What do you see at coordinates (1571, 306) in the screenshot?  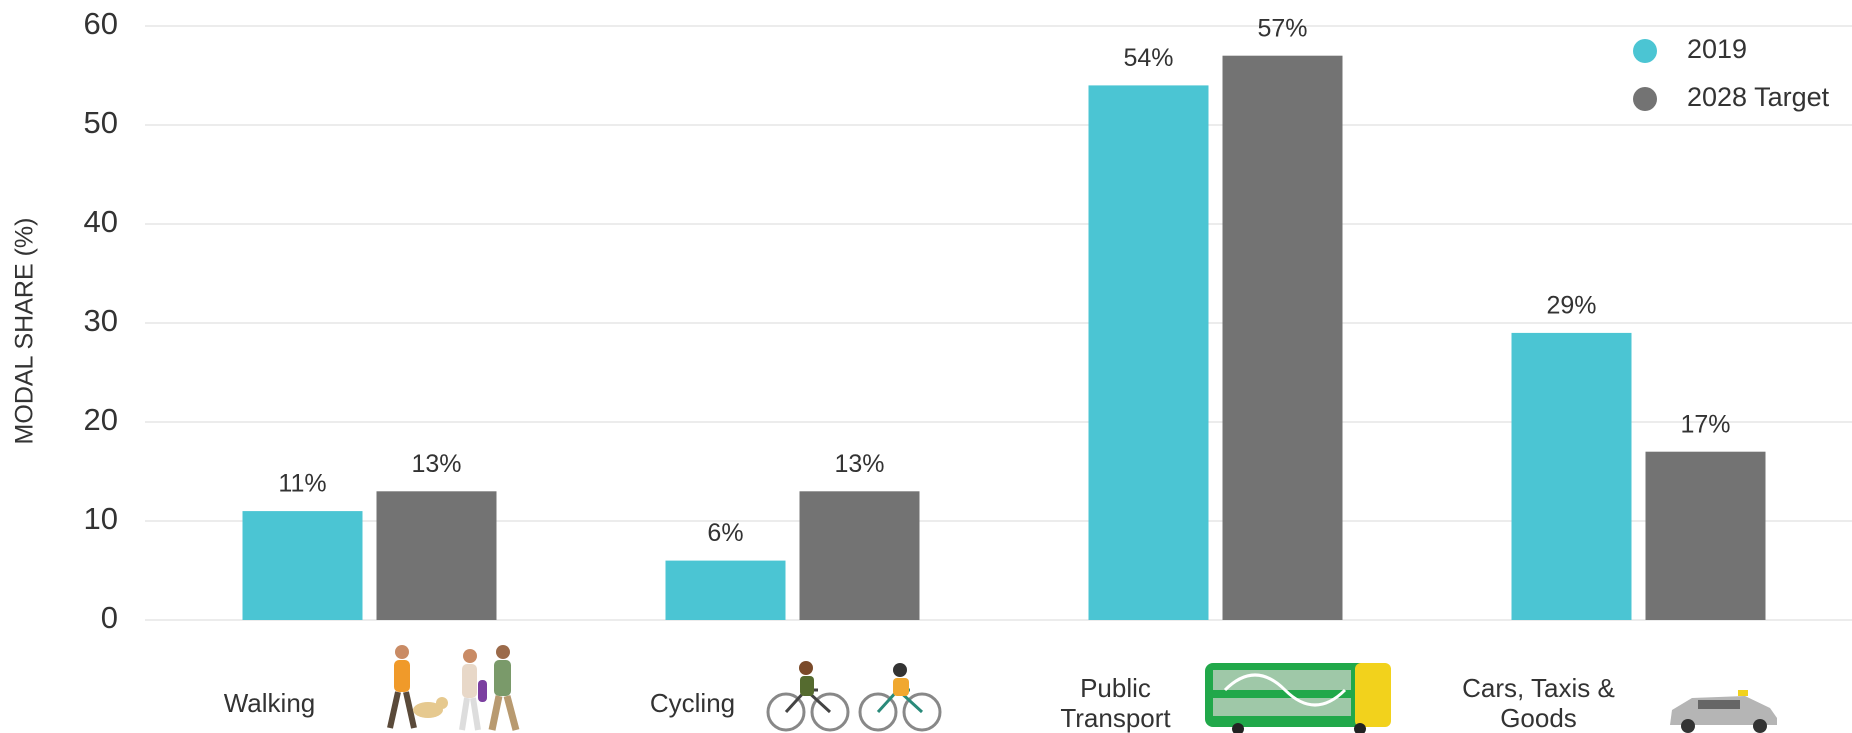 I see `value-label: 29%` at bounding box center [1571, 306].